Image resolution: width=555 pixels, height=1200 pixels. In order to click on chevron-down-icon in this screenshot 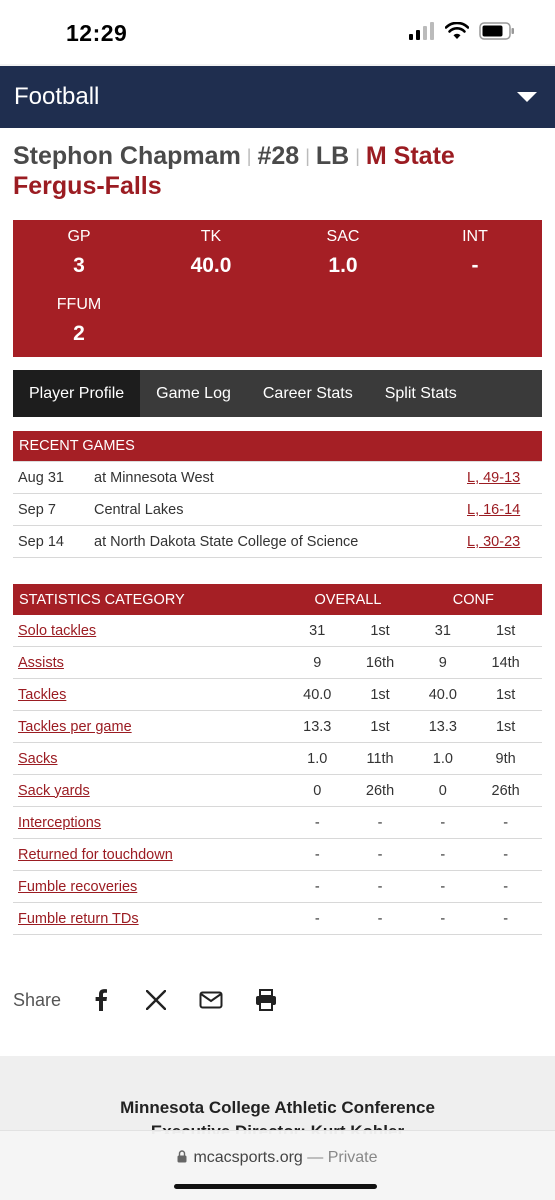, I will do `click(527, 97)`.